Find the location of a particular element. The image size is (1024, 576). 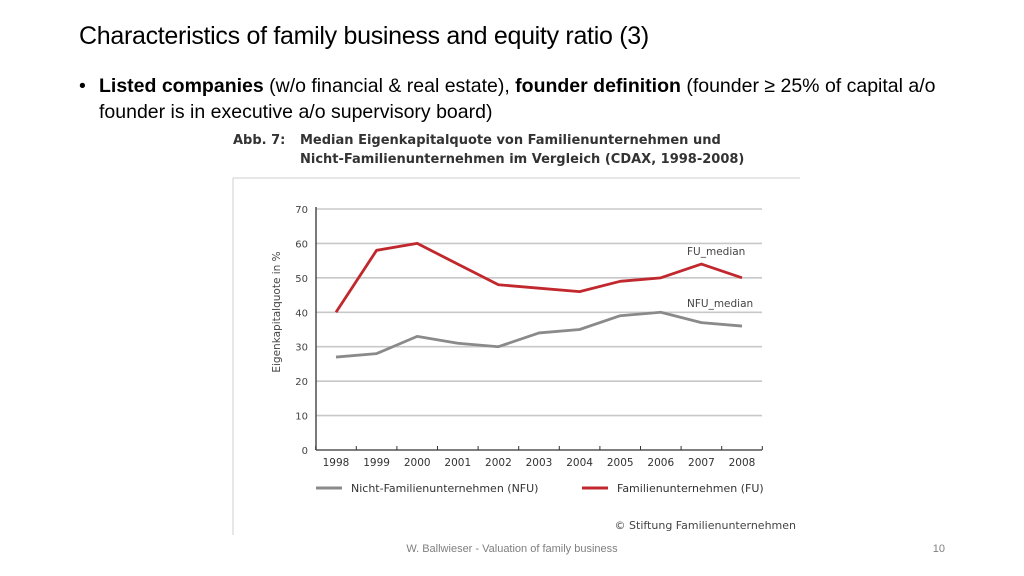

x-tick-label: 2008 is located at coordinates (742, 463).